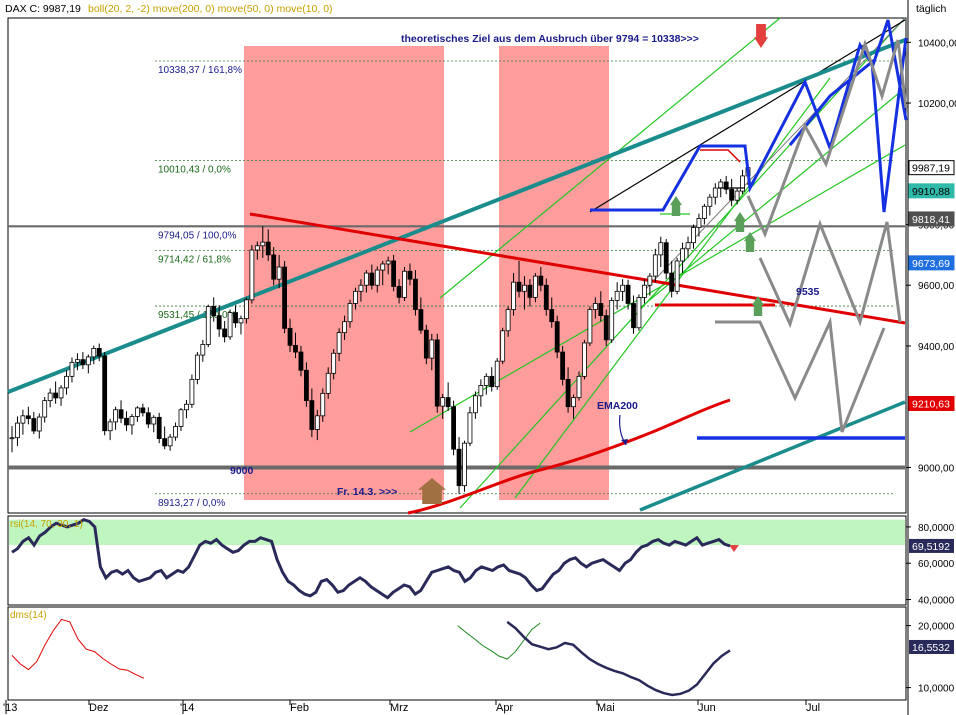 Image resolution: width=956 pixels, height=715 pixels. Describe the element at coordinates (185, 9) in the screenshot. I see `indicator-label: move(200, 0)` at that location.